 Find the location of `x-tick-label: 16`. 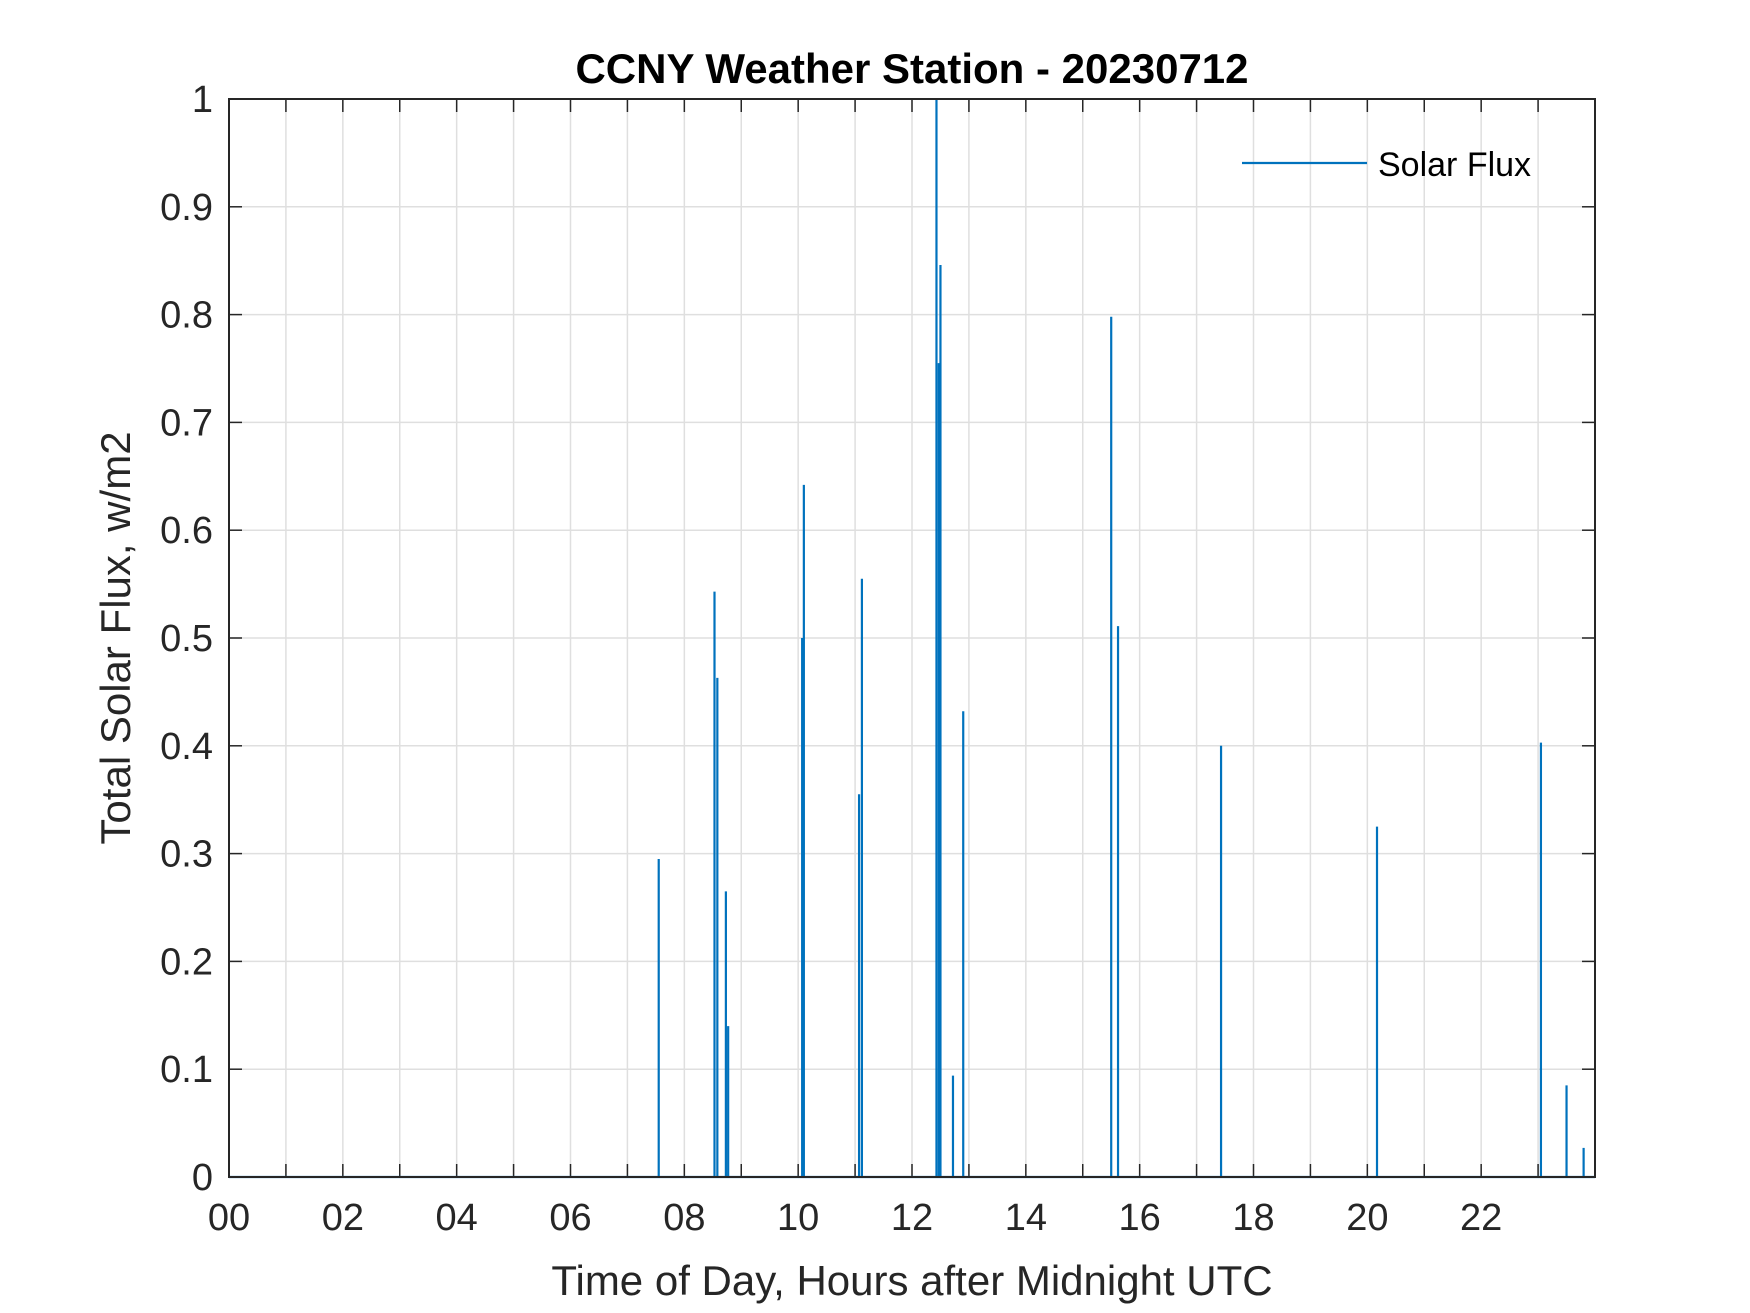

x-tick-label: 16 is located at coordinates (1140, 1218).